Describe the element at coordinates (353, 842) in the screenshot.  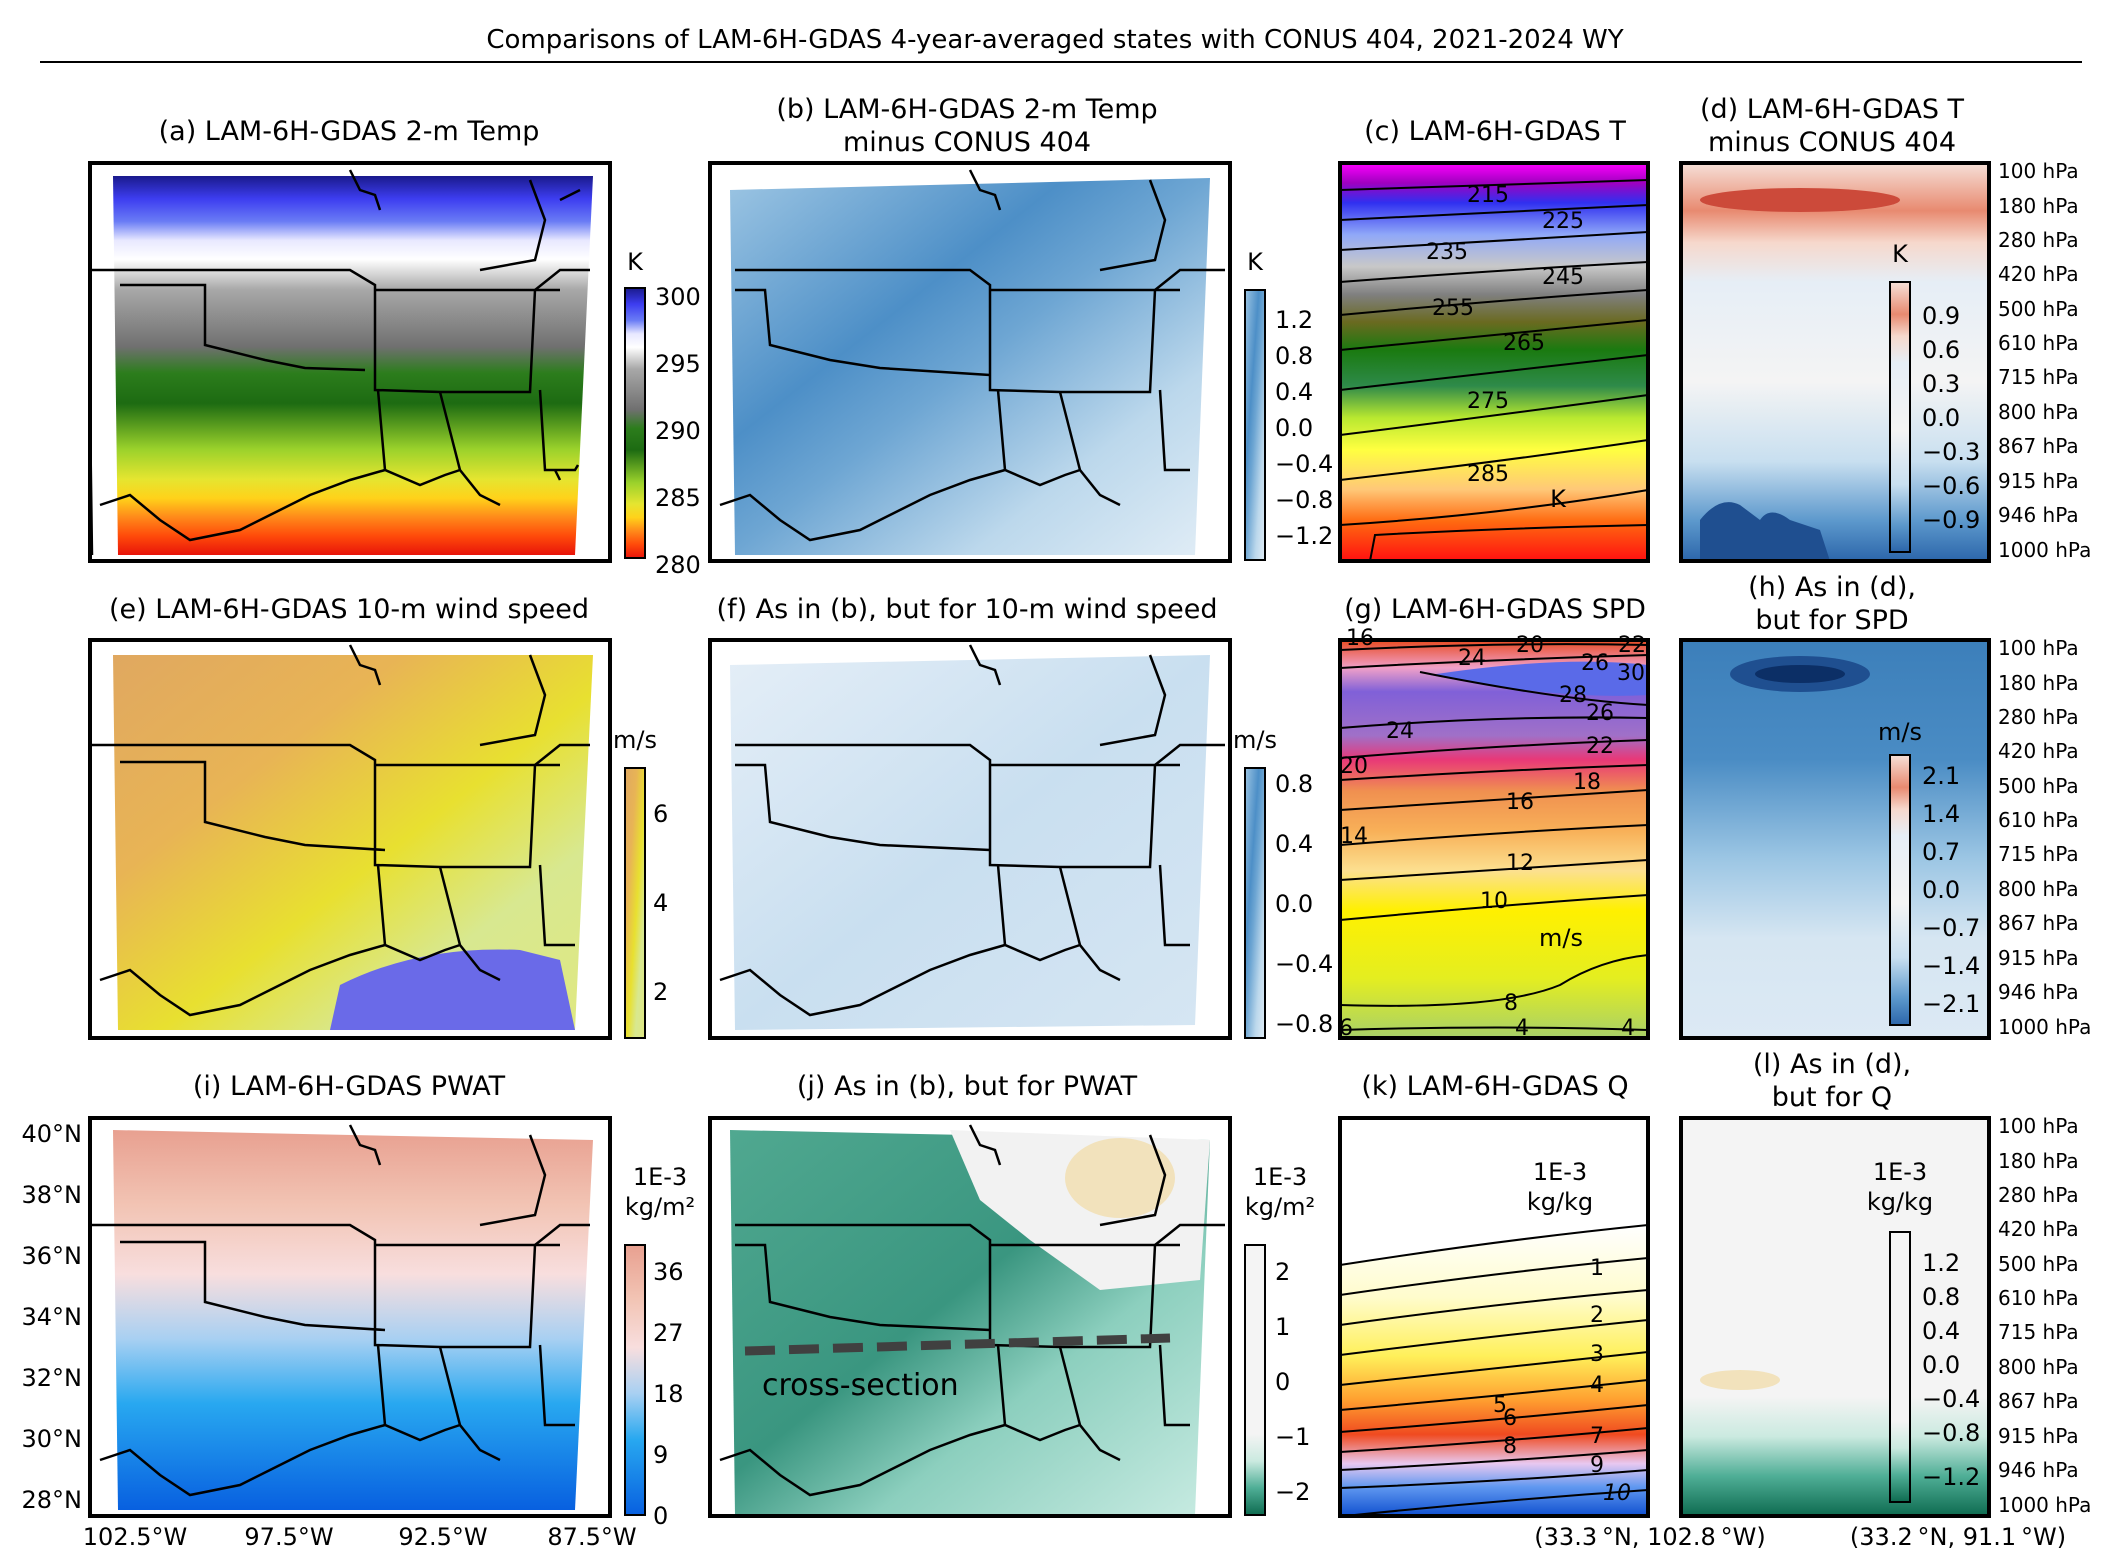
I see `panel-e-field` at that location.